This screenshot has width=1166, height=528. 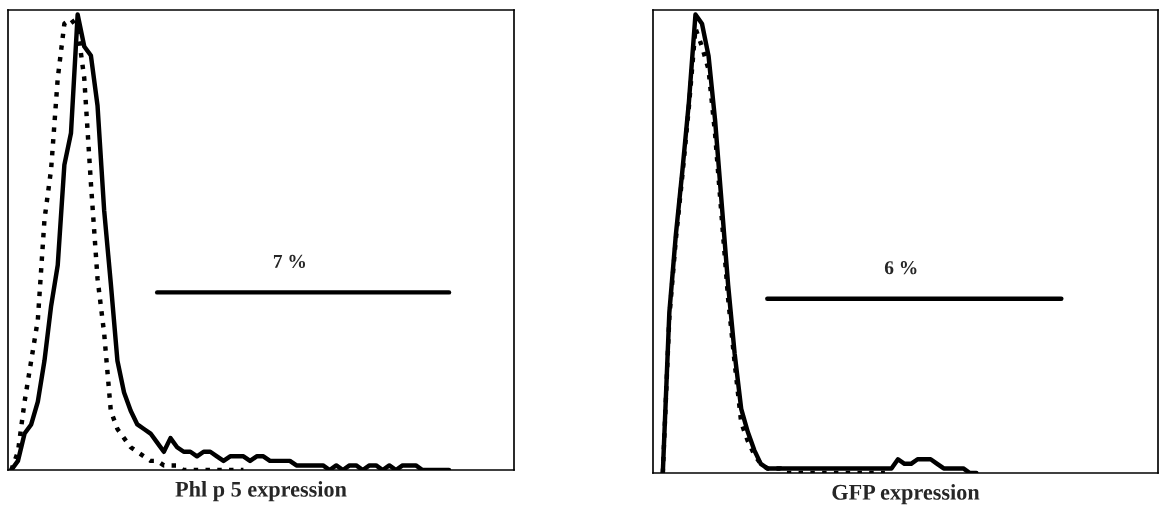 I want to click on x-axis-title: Phl p 5 expression, so click(x=261, y=491).